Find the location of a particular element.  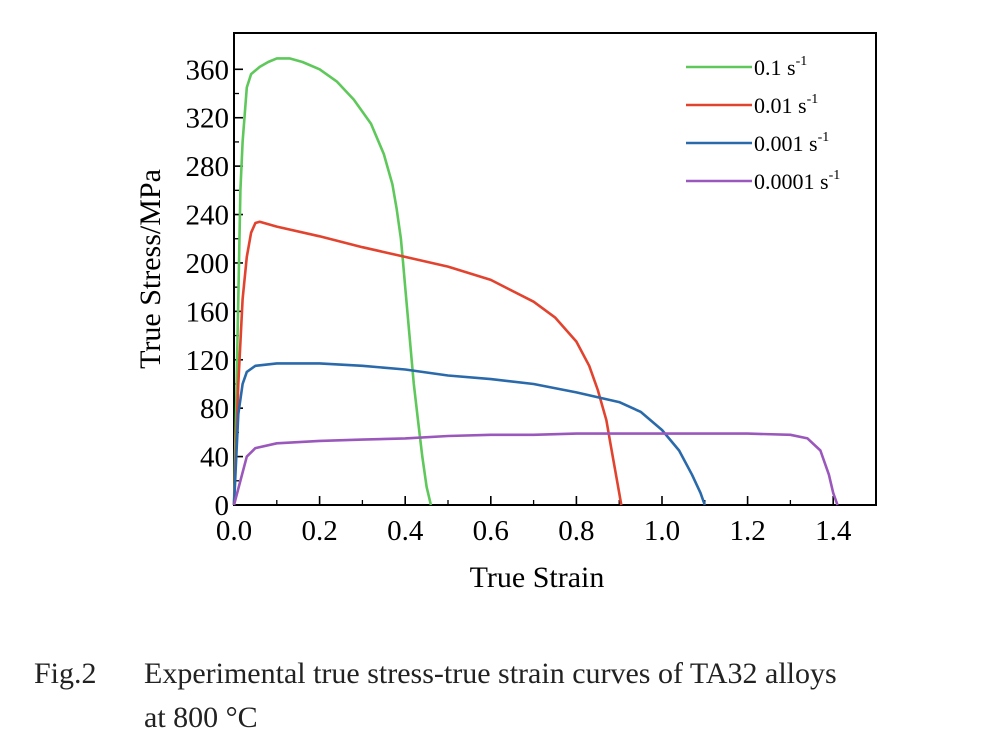

legend-label-3: 0.001 s-1 is located at coordinates (791, 143).